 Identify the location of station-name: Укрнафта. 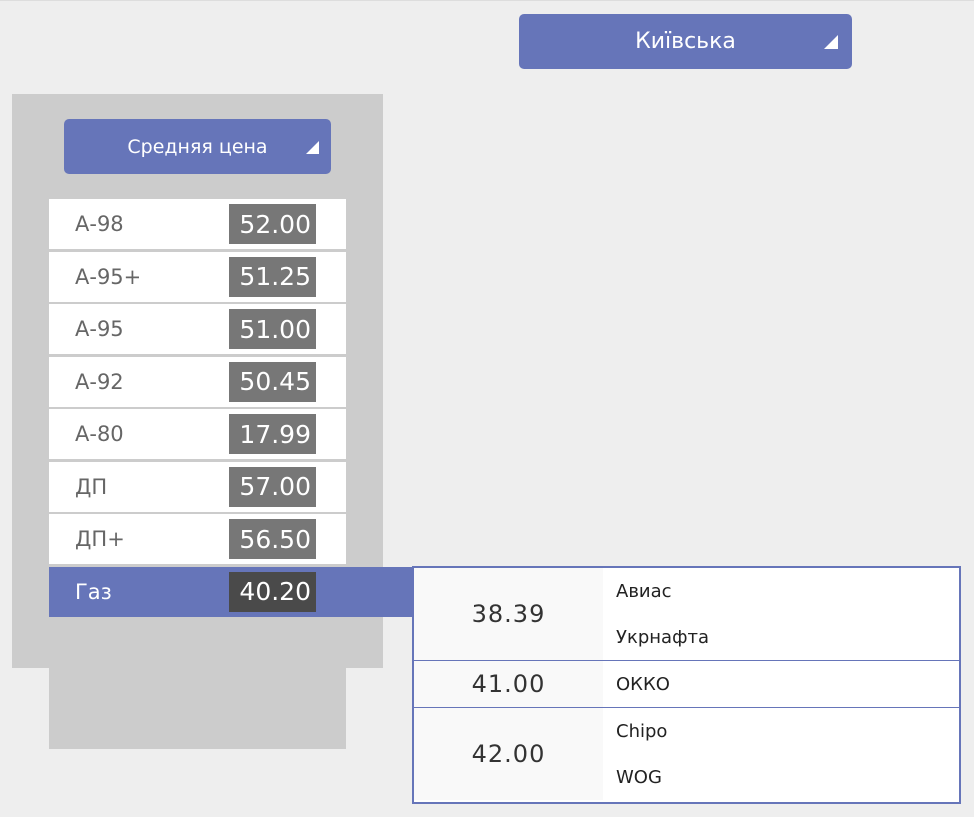
(662, 637).